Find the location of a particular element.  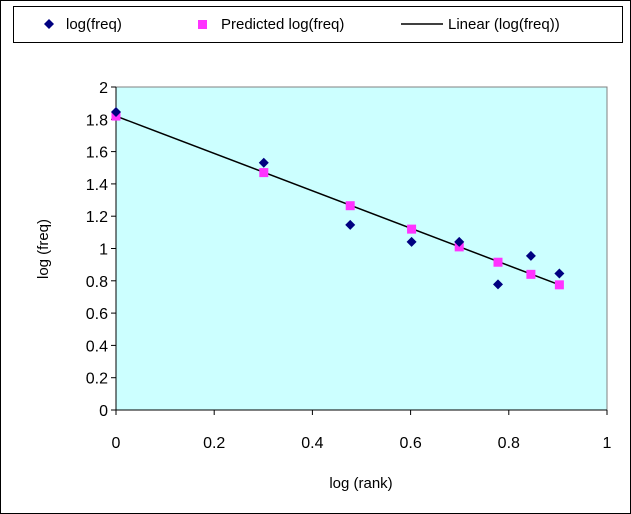

x-tick-label: 0 is located at coordinates (116, 443).